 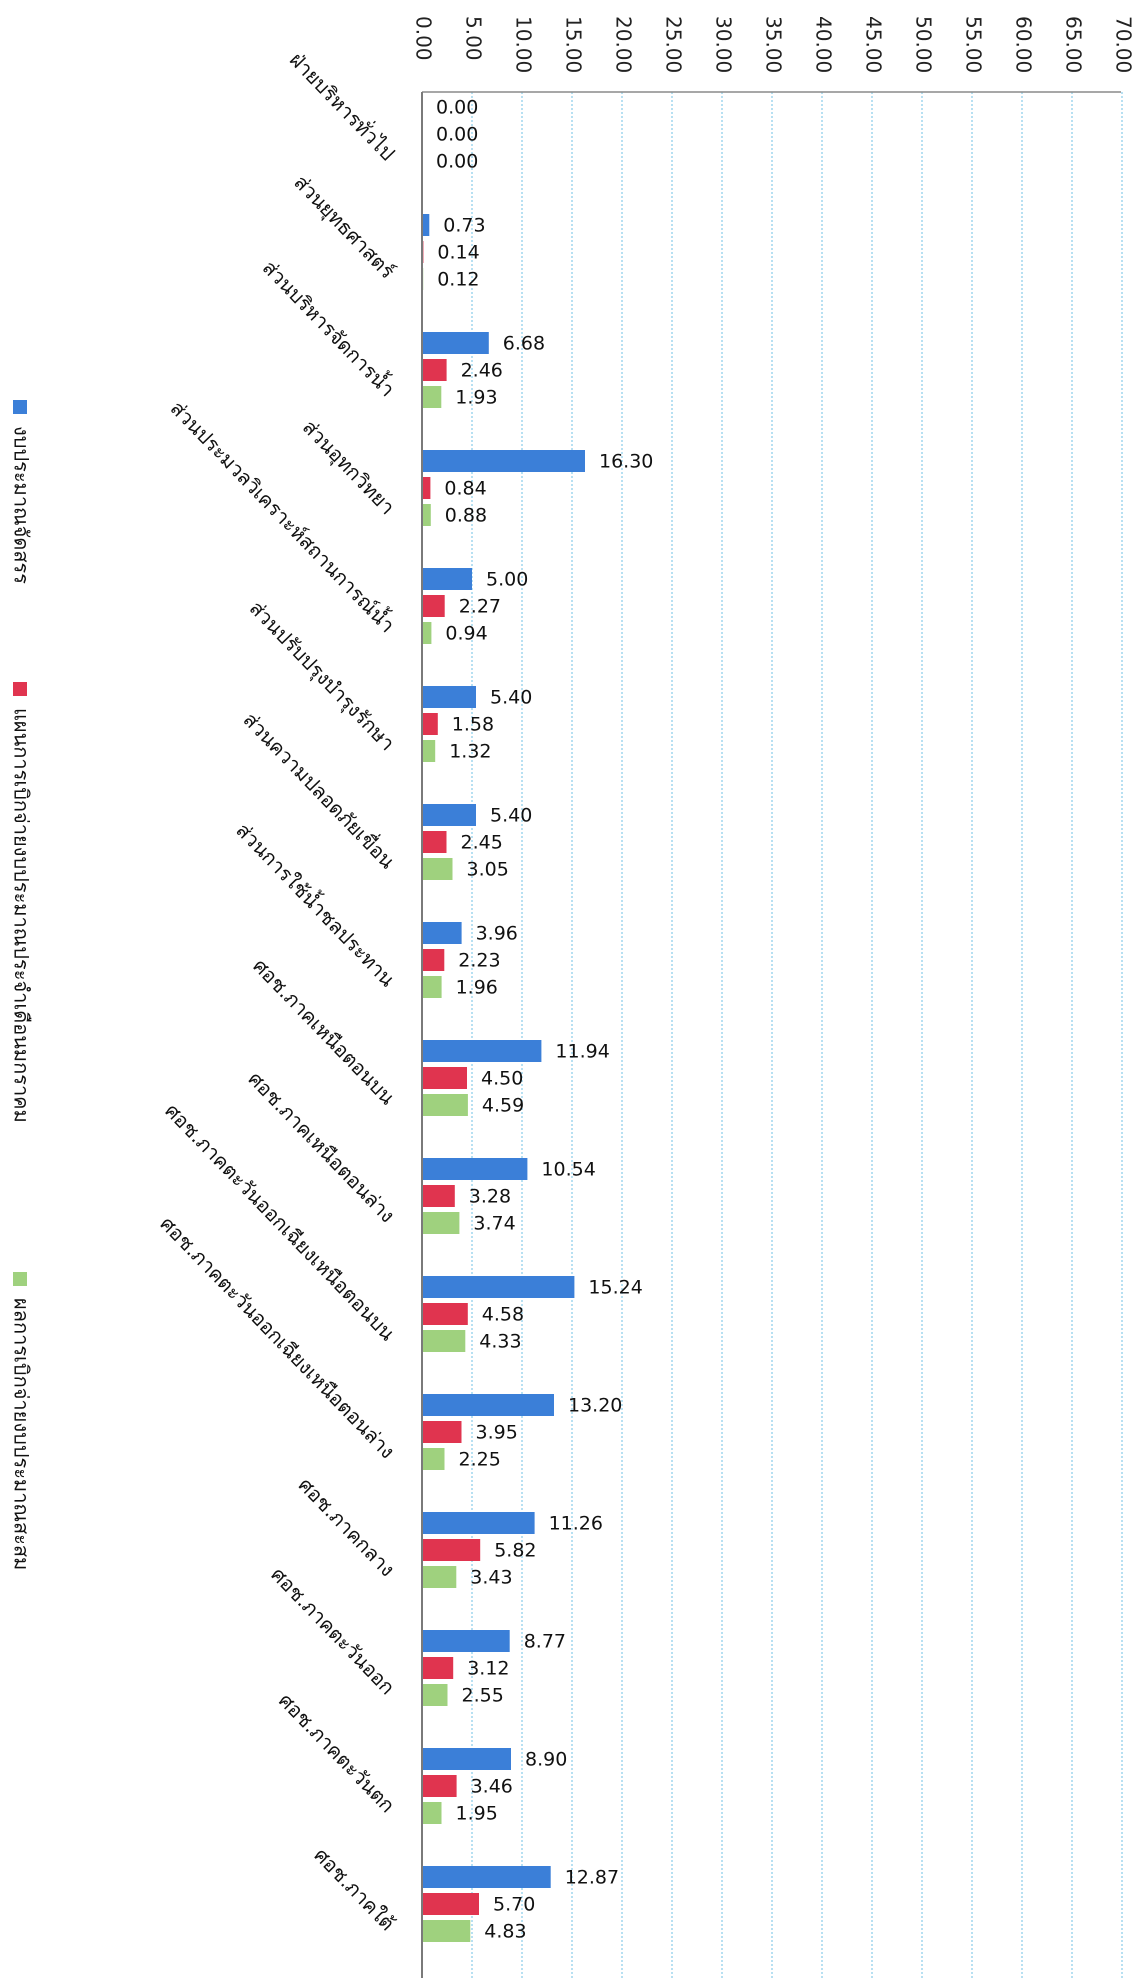 I want to click on data-label: 6.68, so click(x=524, y=344).